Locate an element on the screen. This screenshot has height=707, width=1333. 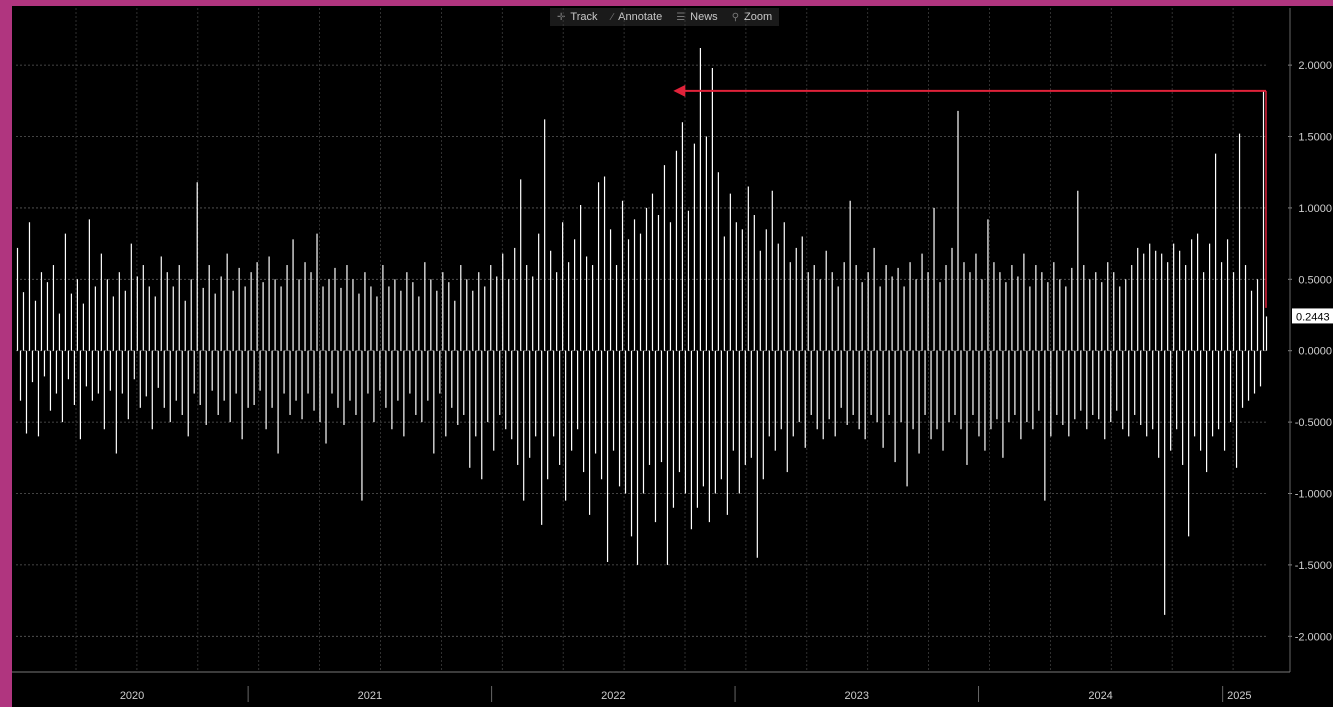
magnifier-icon: ⚲ is located at coordinates (735, 17).